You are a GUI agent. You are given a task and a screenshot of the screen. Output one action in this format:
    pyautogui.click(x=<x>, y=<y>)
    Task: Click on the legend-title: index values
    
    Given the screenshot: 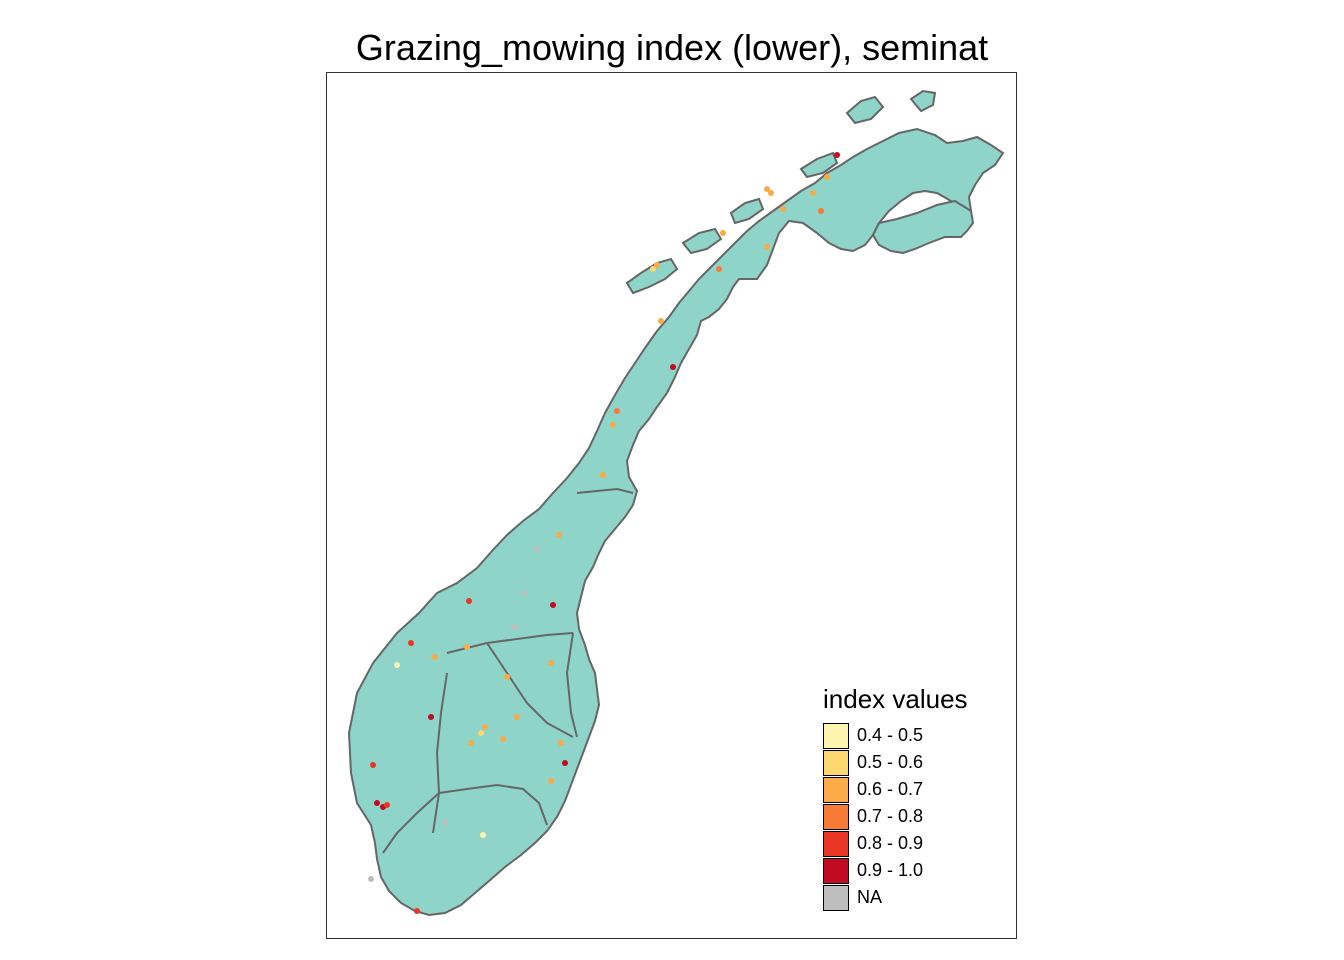 What is the action you would take?
    pyautogui.click(x=895, y=699)
    